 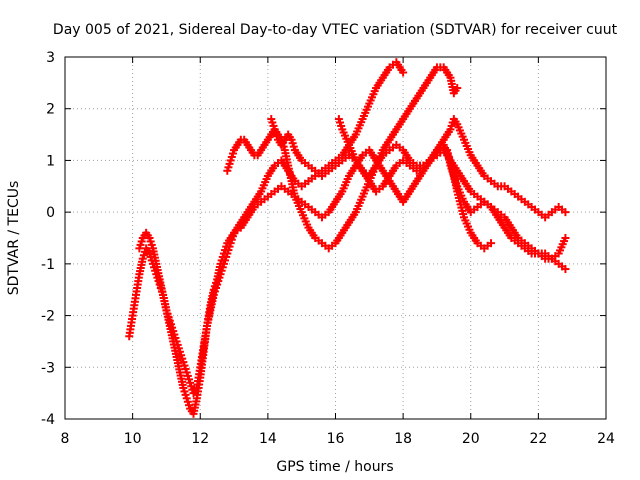 What do you see at coordinates (48, 368) in the screenshot?
I see `y-tick-label: -3` at bounding box center [48, 368].